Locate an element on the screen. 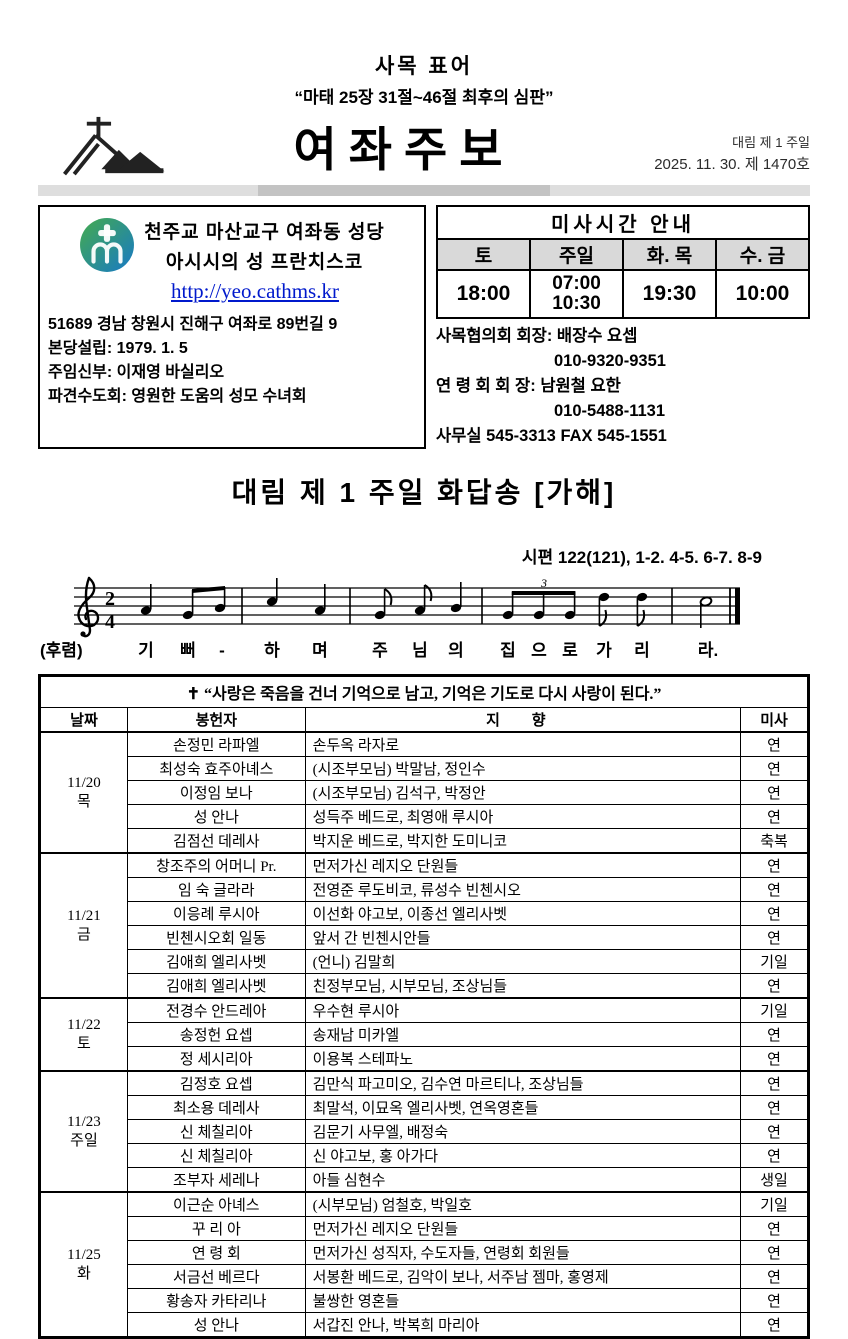 Image resolution: width=848 pixels, height=1339 pixels. intention-row: 11/20 목 손정민 라파엘 손두옥 라자로 연 is located at coordinates (424, 792).